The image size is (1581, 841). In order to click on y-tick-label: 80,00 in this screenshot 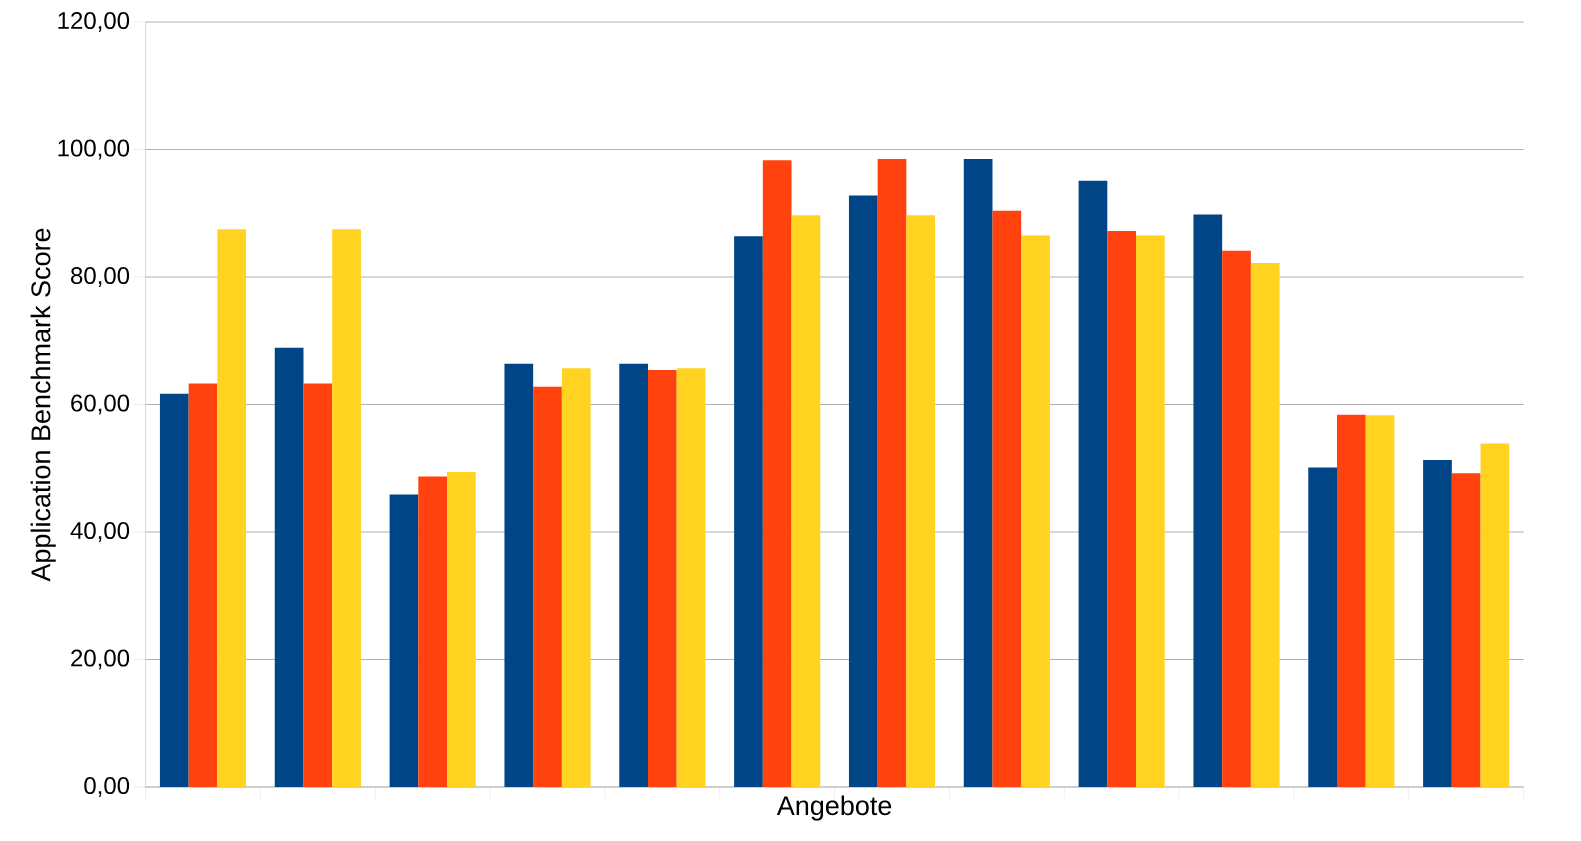, I will do `click(100, 277)`.